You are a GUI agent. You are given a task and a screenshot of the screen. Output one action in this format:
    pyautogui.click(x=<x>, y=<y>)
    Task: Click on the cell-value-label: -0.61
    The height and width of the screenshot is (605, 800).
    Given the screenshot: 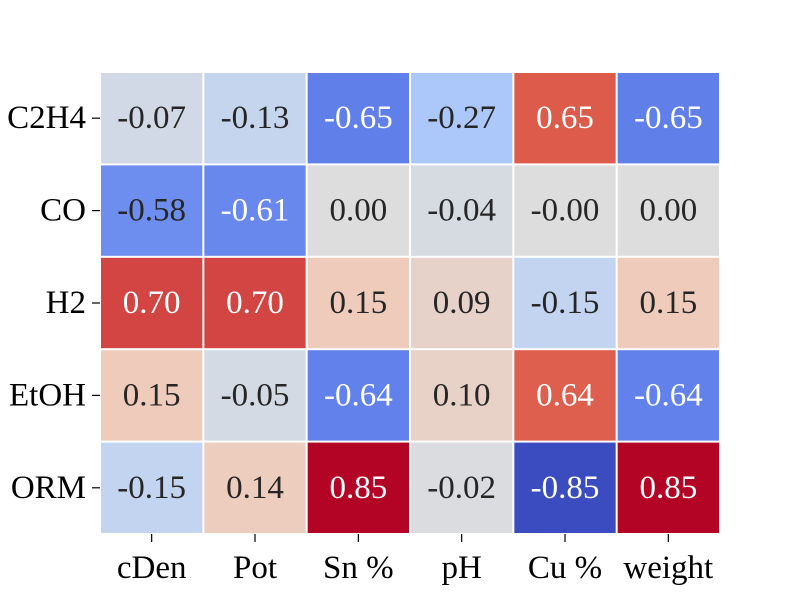 What is the action you would take?
    pyautogui.click(x=255, y=211)
    